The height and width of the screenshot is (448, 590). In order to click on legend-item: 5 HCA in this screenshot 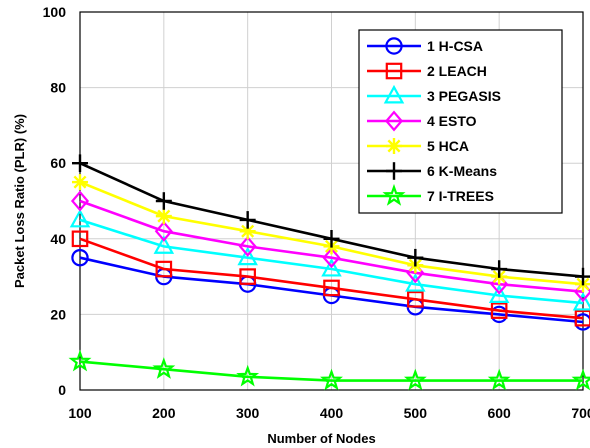, I will do `click(418, 146)`.